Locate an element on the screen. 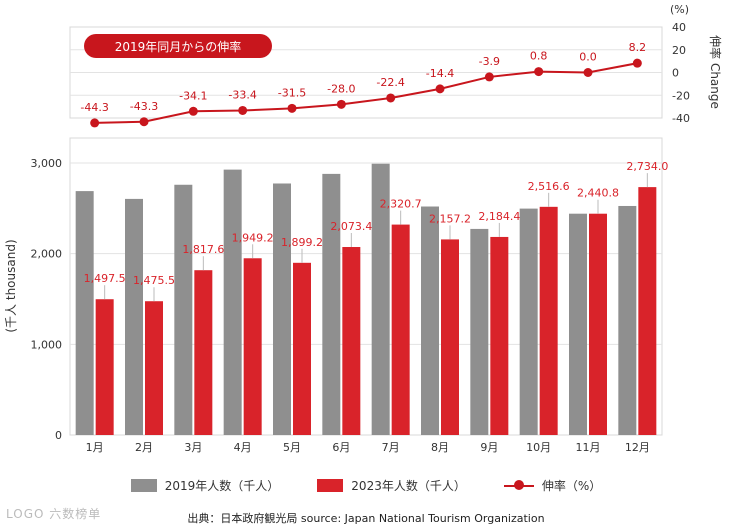  top-y-tick: 0 is located at coordinates (675, 73).